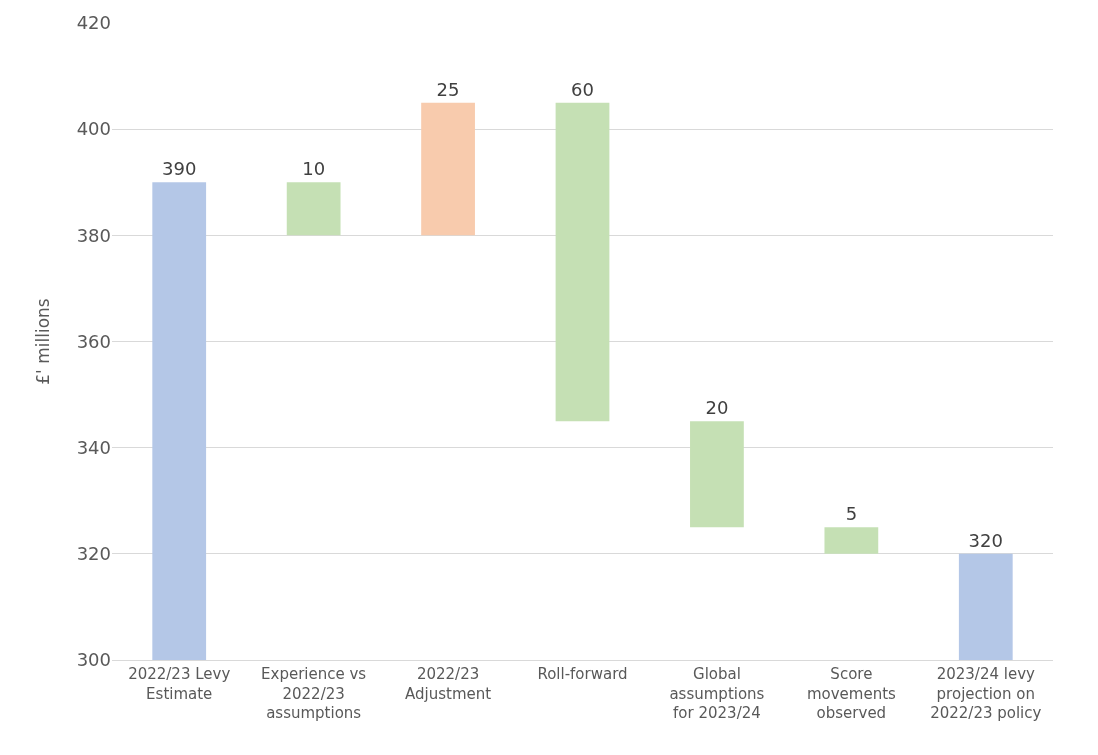 This screenshot has height=755, width=1098. What do you see at coordinates (93, 23) in the screenshot?
I see `y-tick-label: 420` at bounding box center [93, 23].